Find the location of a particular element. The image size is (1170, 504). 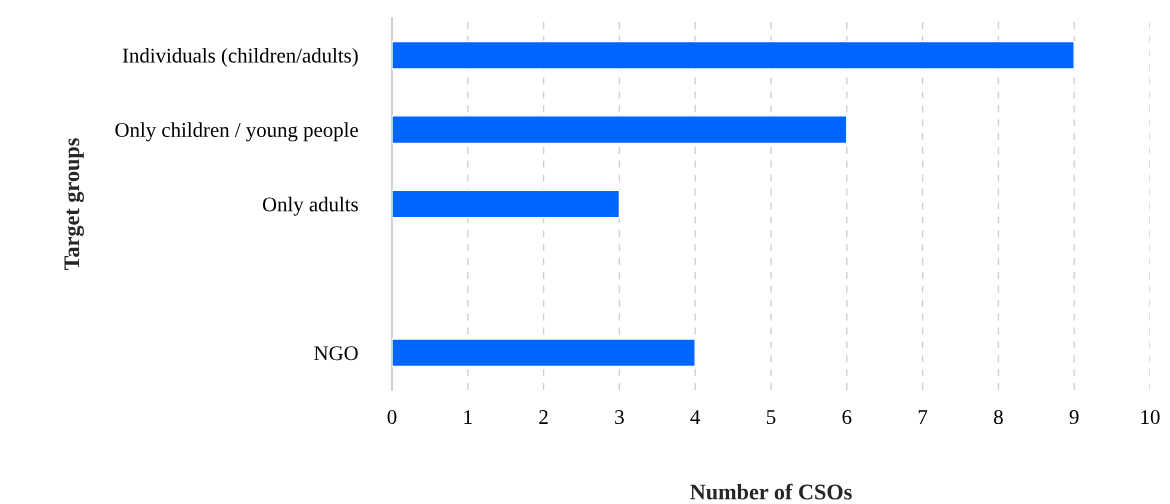

x-tick-label: 2 is located at coordinates (543, 417).